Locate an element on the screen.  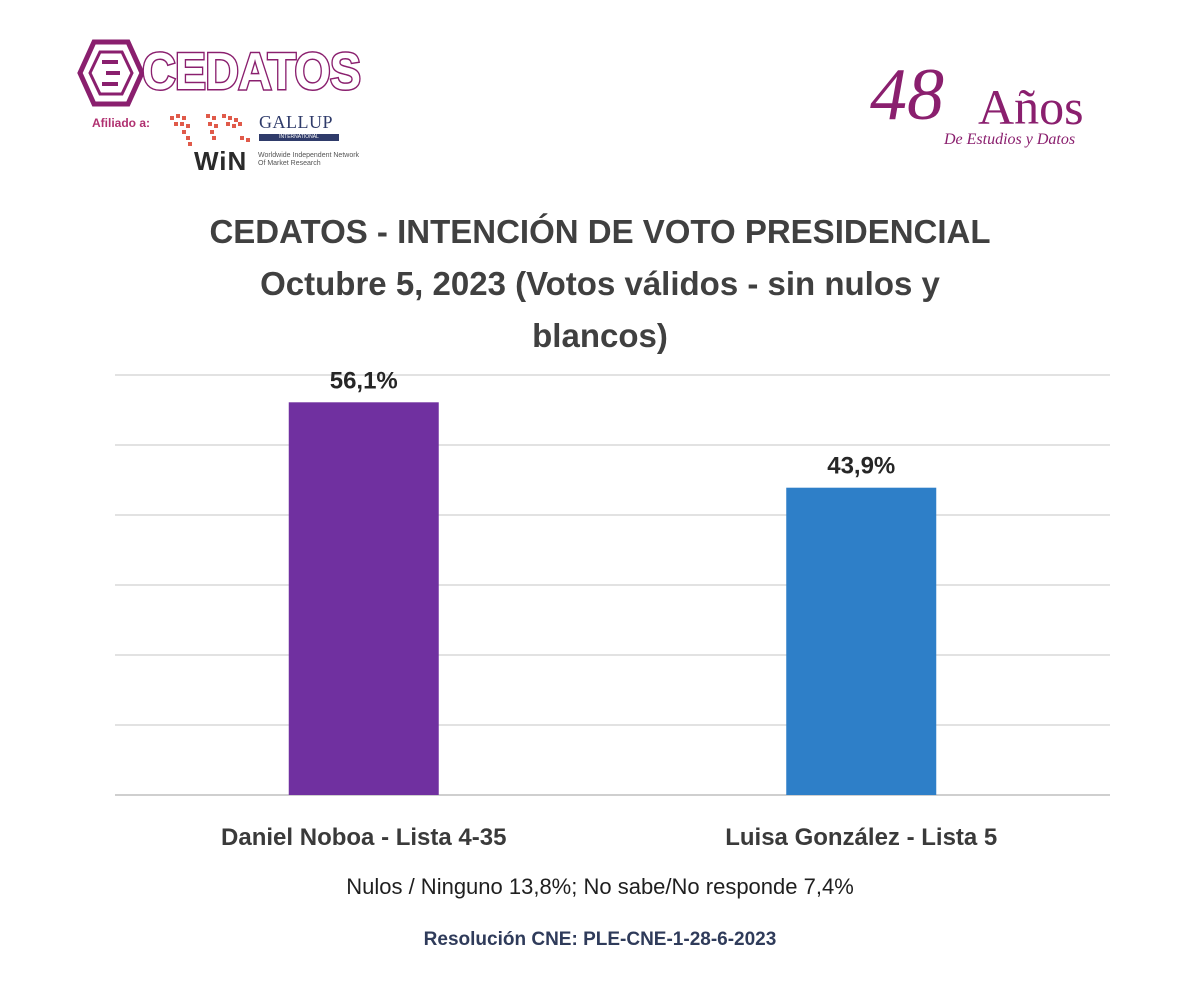
anniversary-word: Años is located at coordinates (1031, 107).